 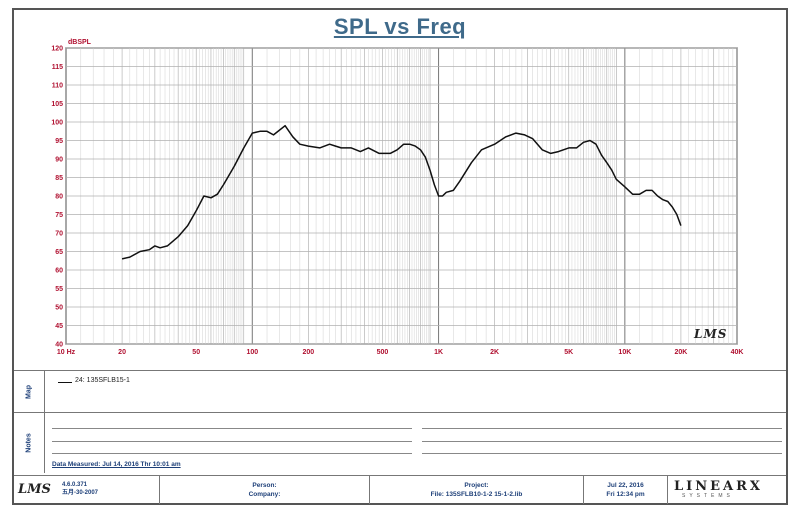 I want to click on legend-swatch, so click(x=65, y=382).